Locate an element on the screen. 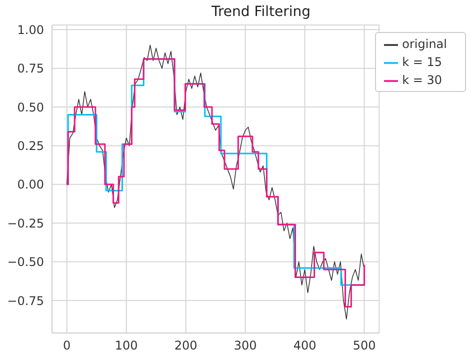 The image size is (474, 363). legend-label: original is located at coordinates (424, 44).